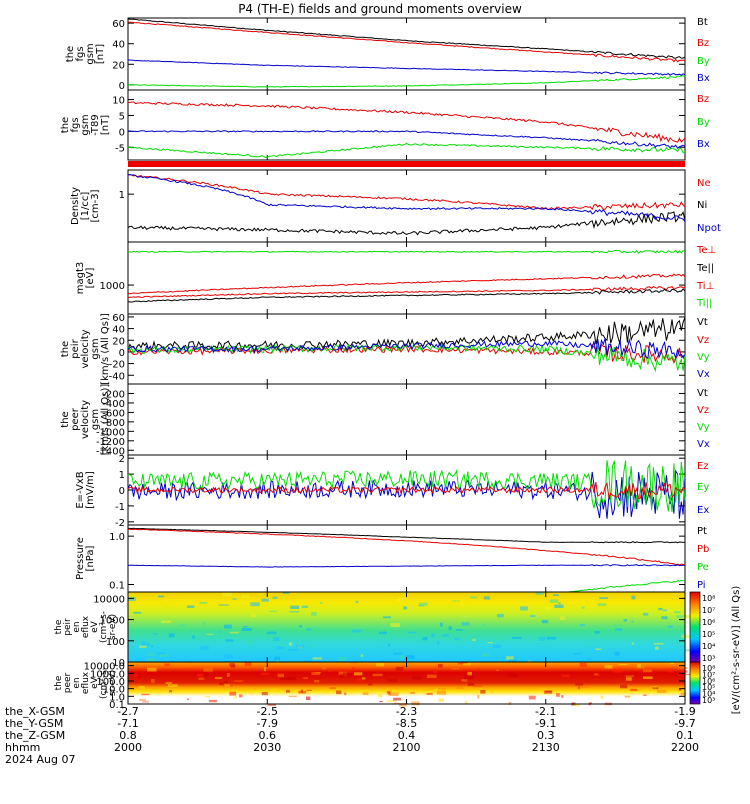 Image resolution: width=750 pixels, height=804 pixels. I want to click on legend-item-Ni: Ni, so click(702, 205).